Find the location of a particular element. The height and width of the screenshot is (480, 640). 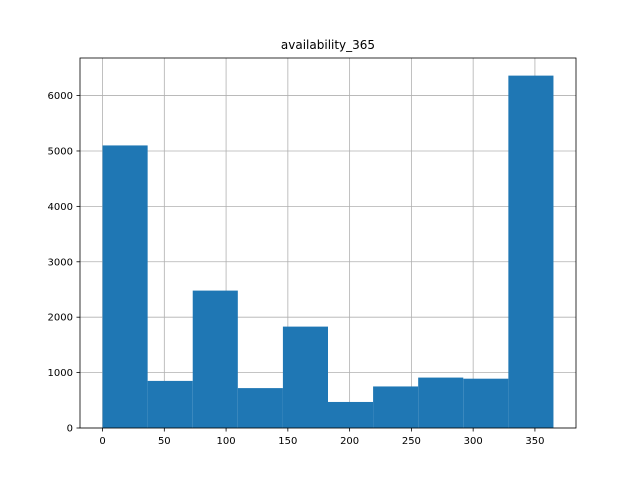

x-tick-label: 250 is located at coordinates (411, 441).